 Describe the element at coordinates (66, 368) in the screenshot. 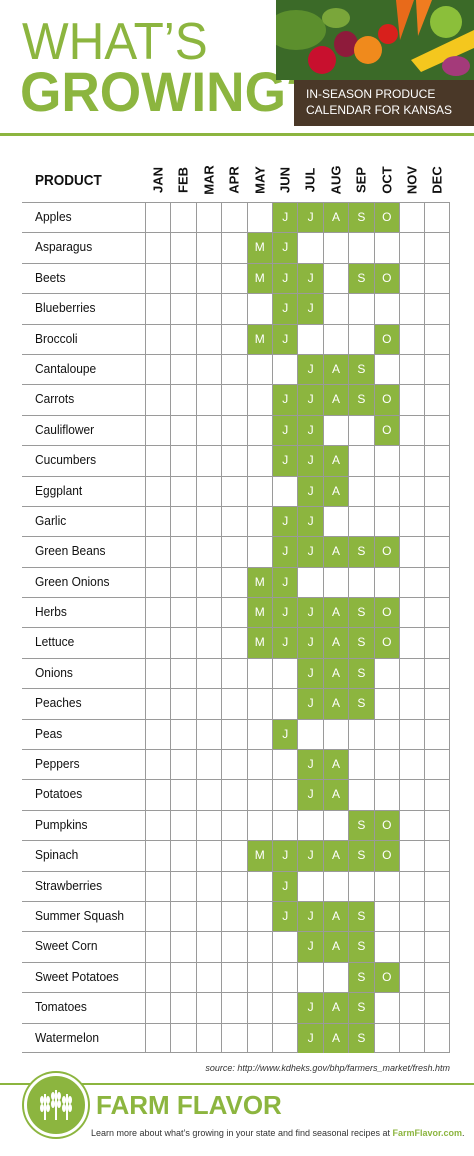

I see `product-name: Cantaloupe` at that location.